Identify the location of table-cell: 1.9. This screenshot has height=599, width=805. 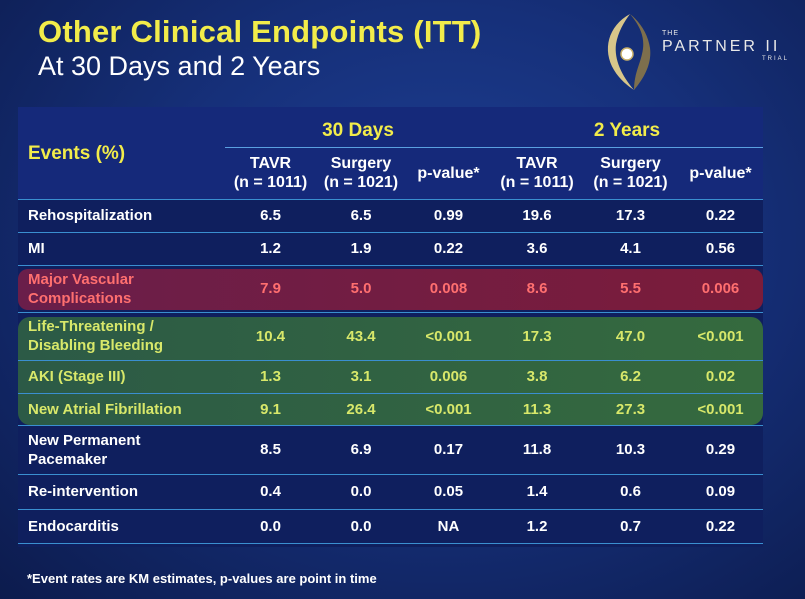
(361, 248).